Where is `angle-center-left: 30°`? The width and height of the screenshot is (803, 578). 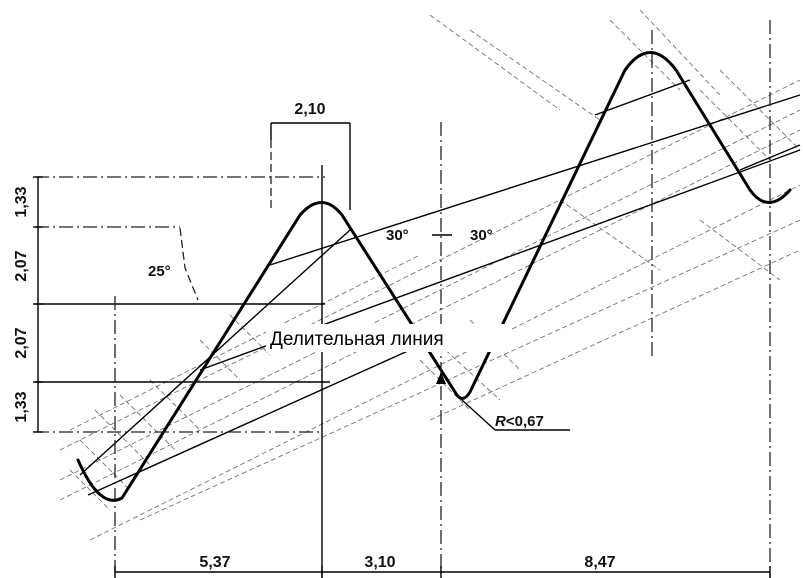
angle-center-left: 30° is located at coordinates (397, 235).